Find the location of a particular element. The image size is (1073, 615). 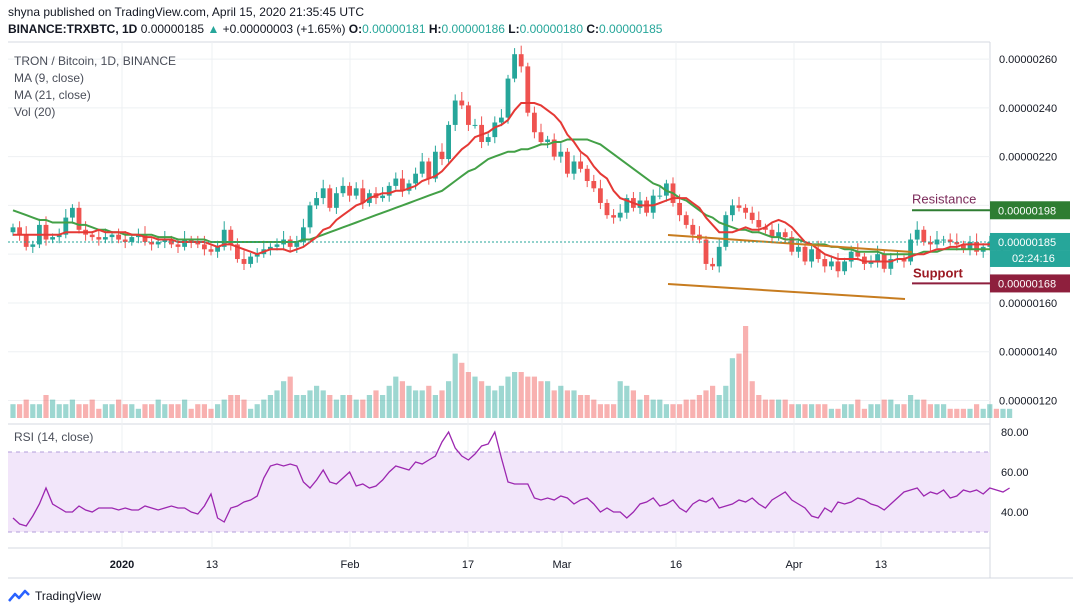

y-tick-label: 0.00000240 is located at coordinates (1028, 109).